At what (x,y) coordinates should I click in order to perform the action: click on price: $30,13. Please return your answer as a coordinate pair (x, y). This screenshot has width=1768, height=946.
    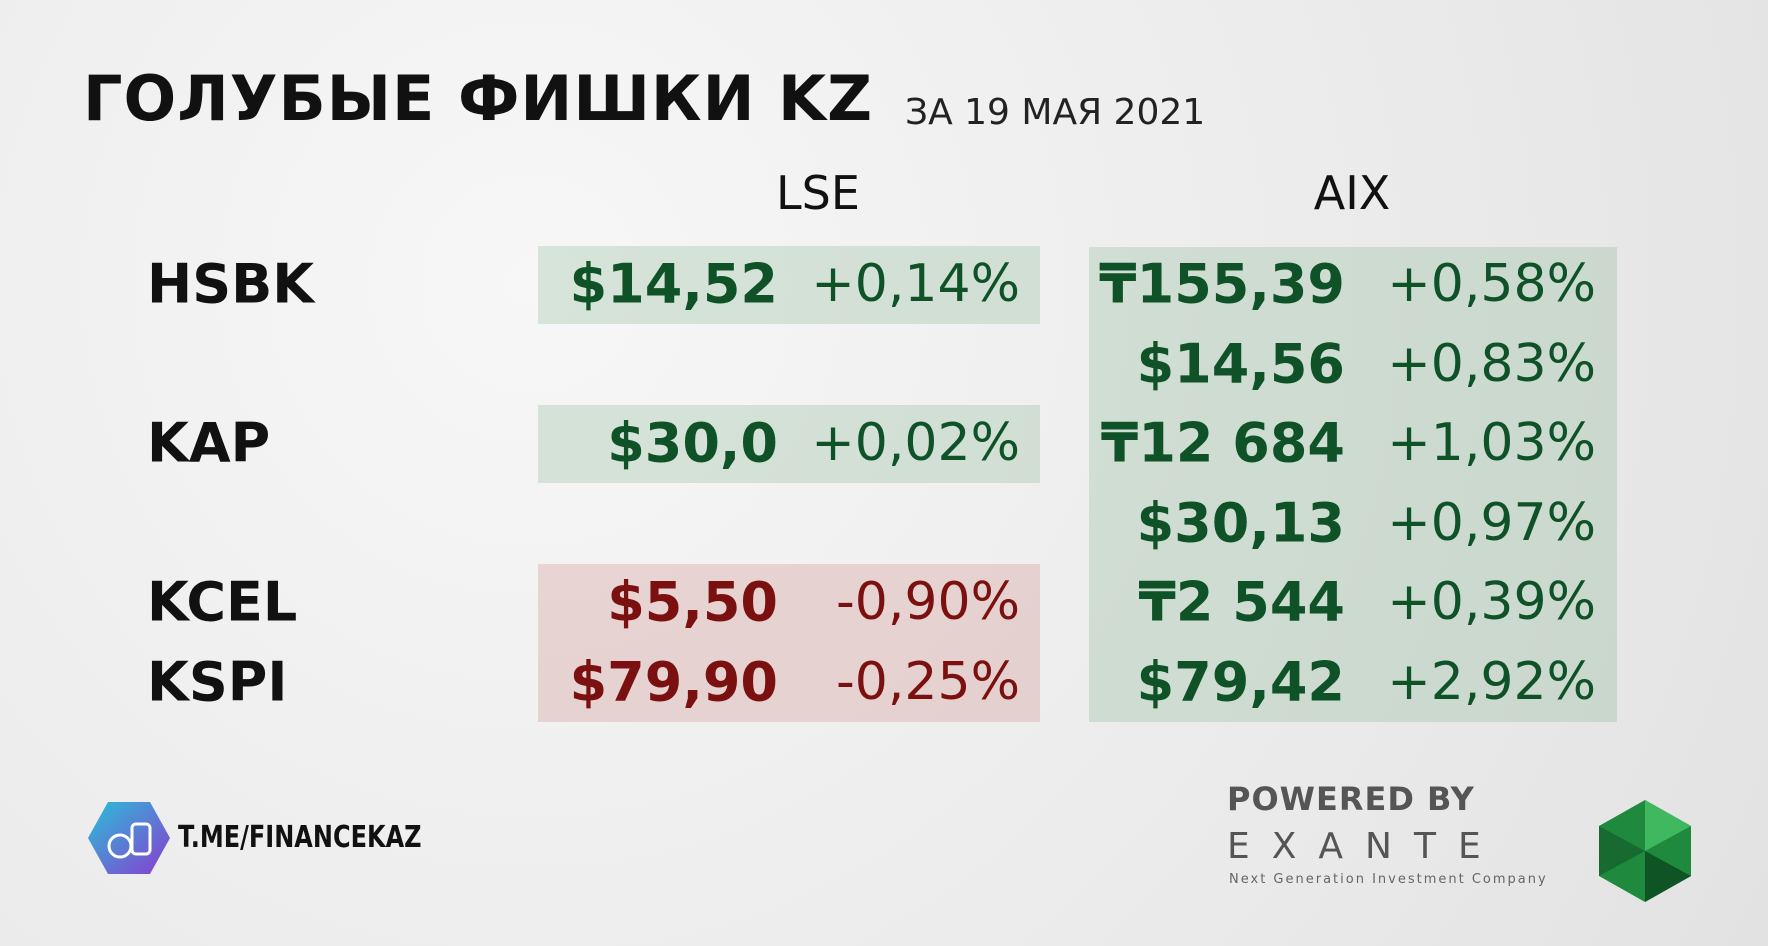
    Looking at the image, I should click on (1240, 523).